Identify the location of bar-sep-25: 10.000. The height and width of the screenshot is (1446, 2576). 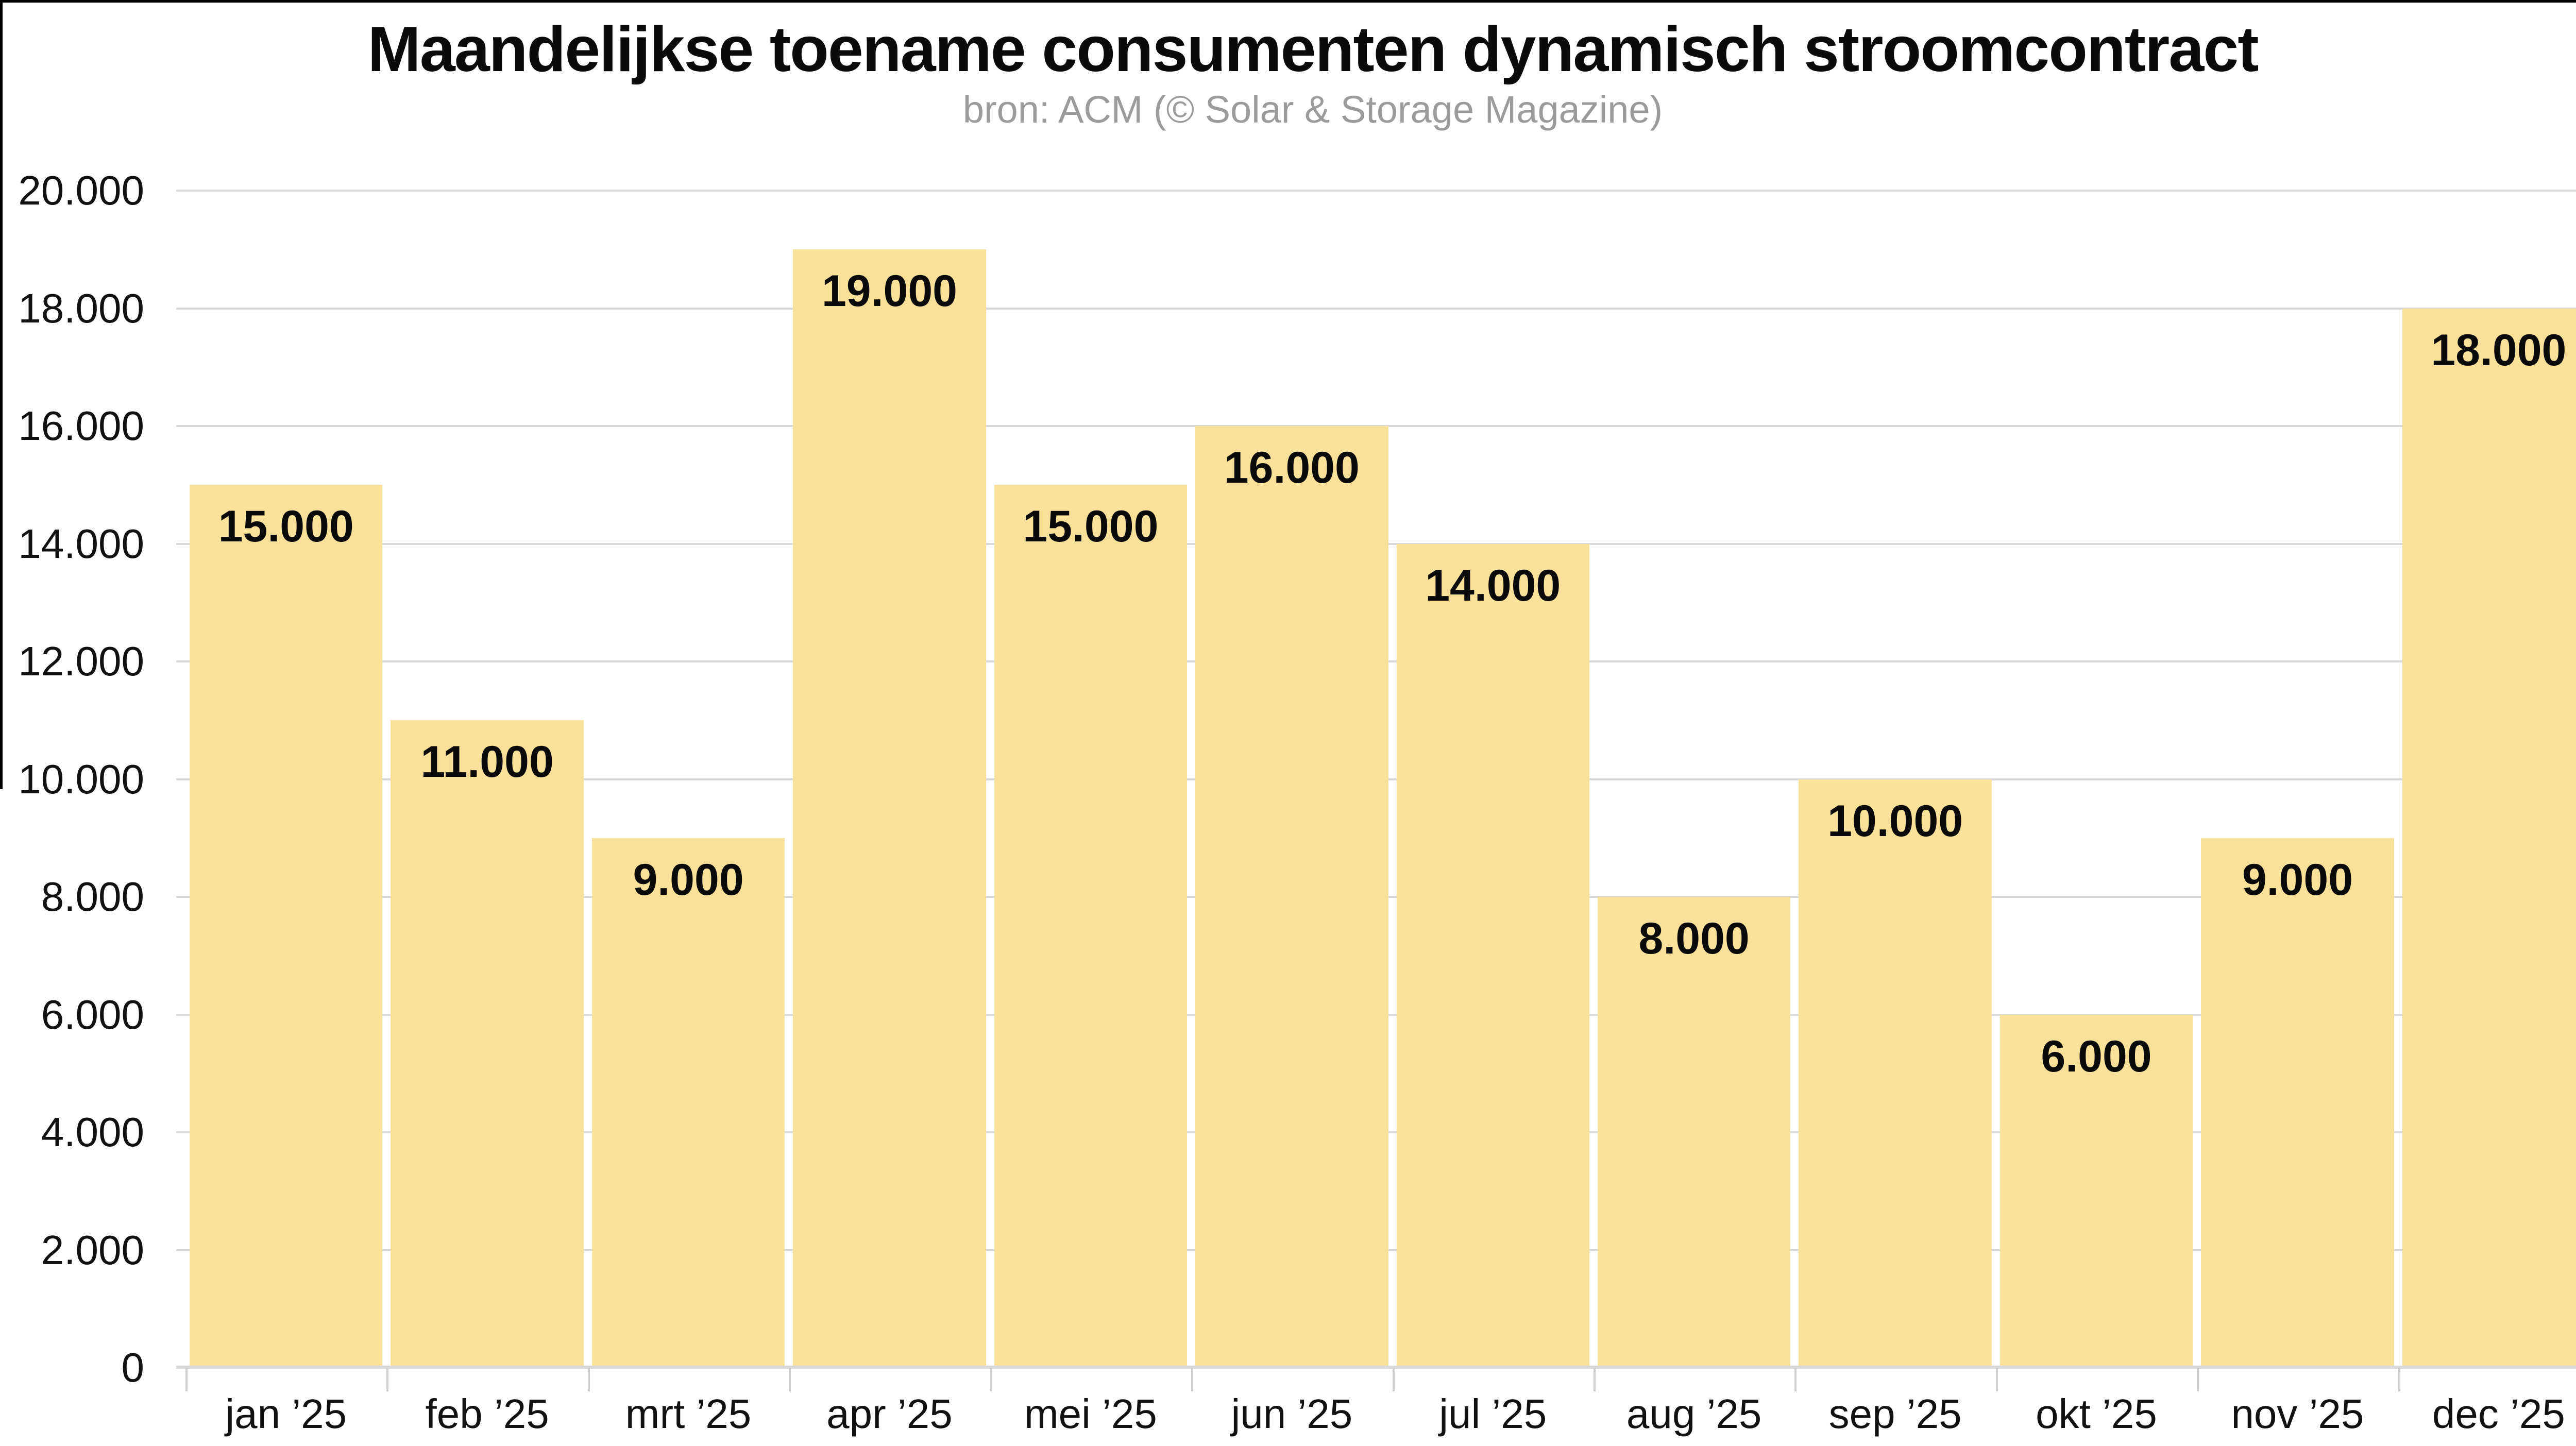
(1896, 1074).